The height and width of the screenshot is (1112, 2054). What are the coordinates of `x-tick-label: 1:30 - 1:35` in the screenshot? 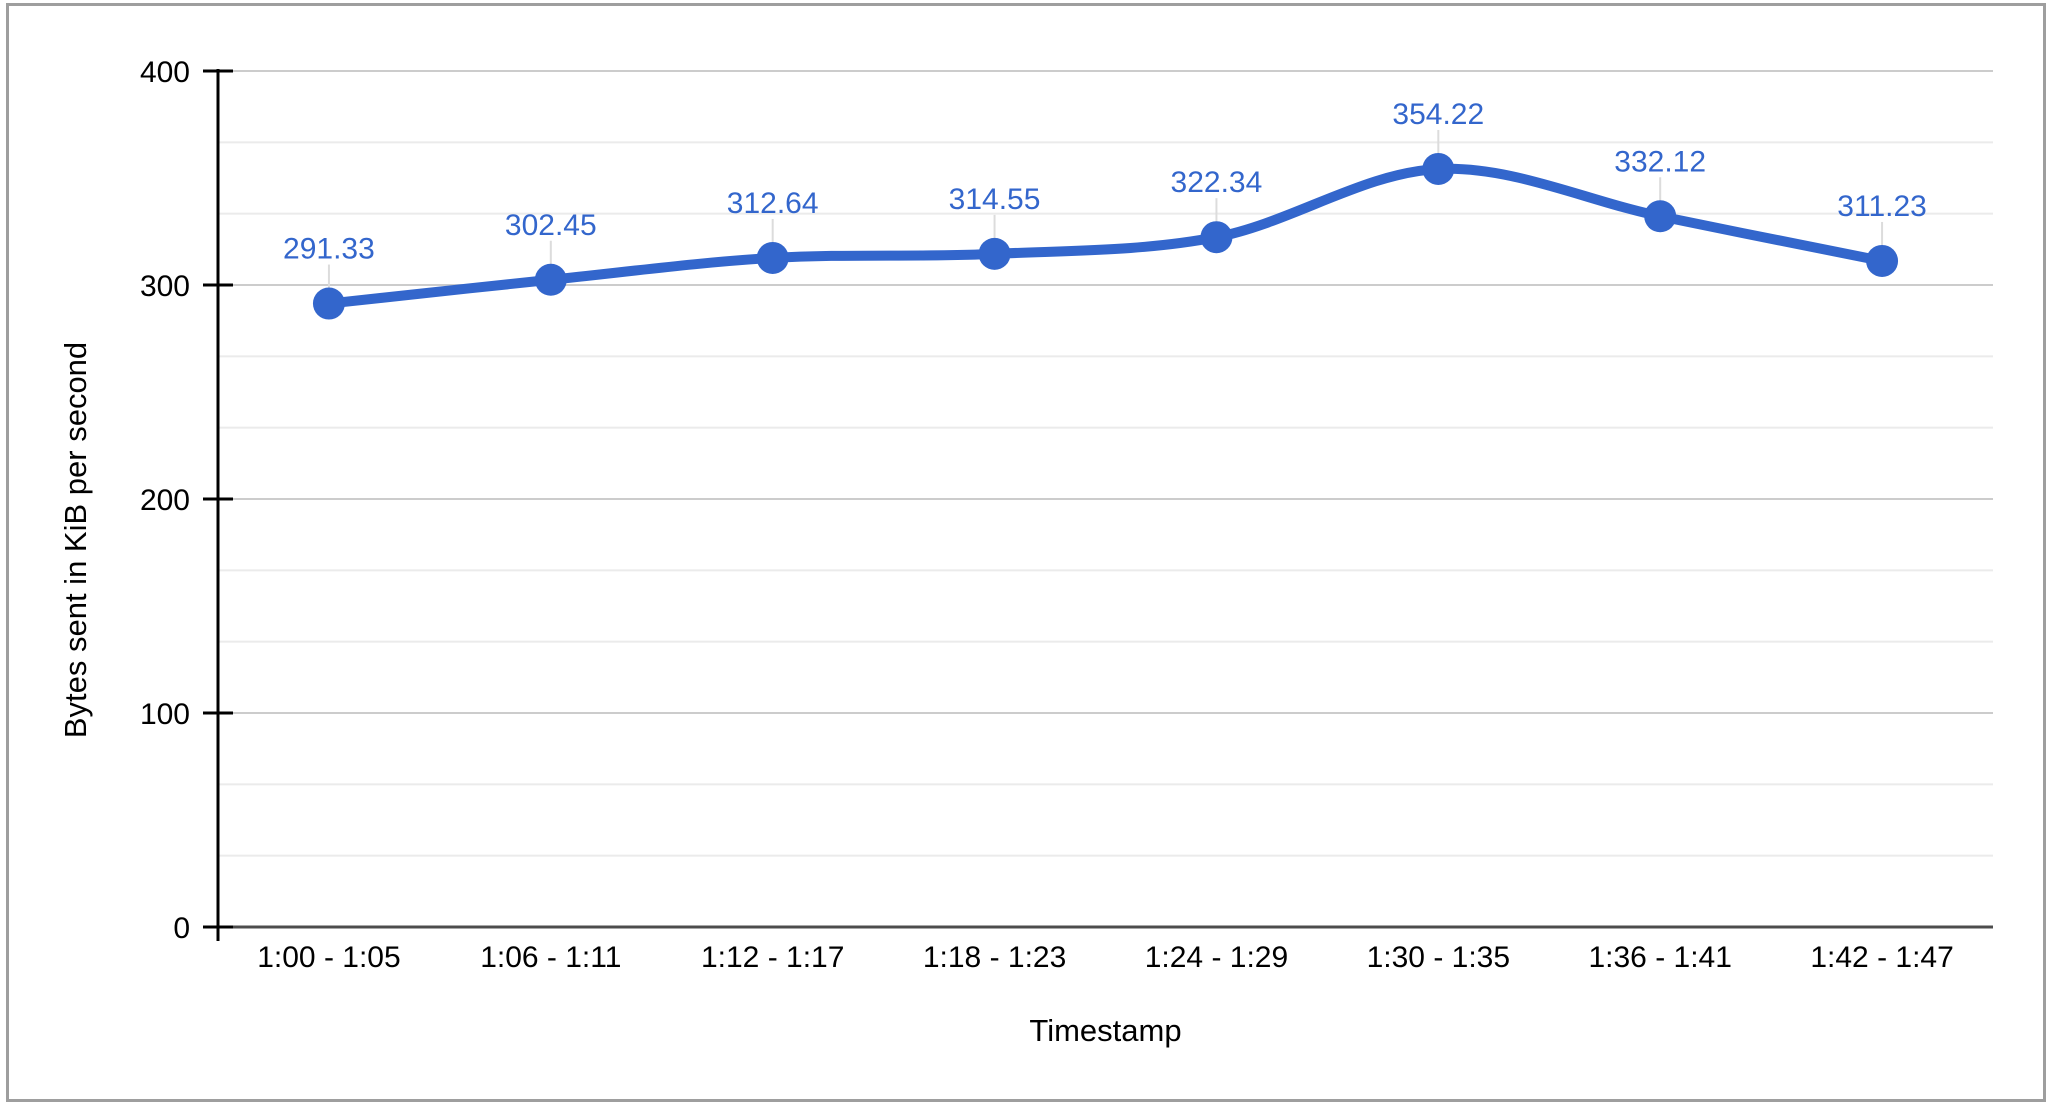 It's located at (1438, 957).